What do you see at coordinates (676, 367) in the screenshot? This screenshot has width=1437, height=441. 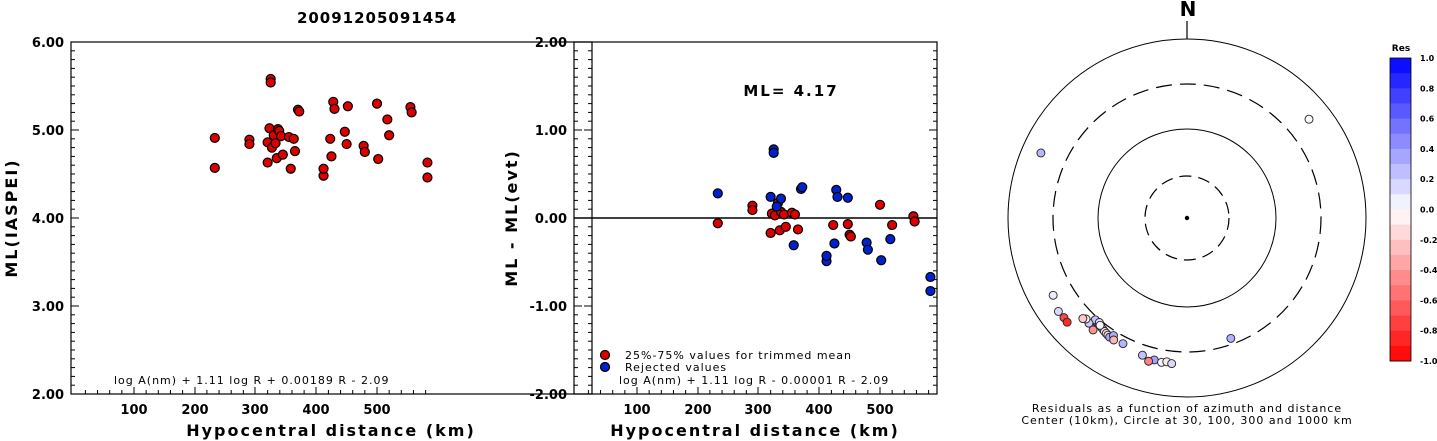 I see `legend-rejected-label: Rejected values` at bounding box center [676, 367].